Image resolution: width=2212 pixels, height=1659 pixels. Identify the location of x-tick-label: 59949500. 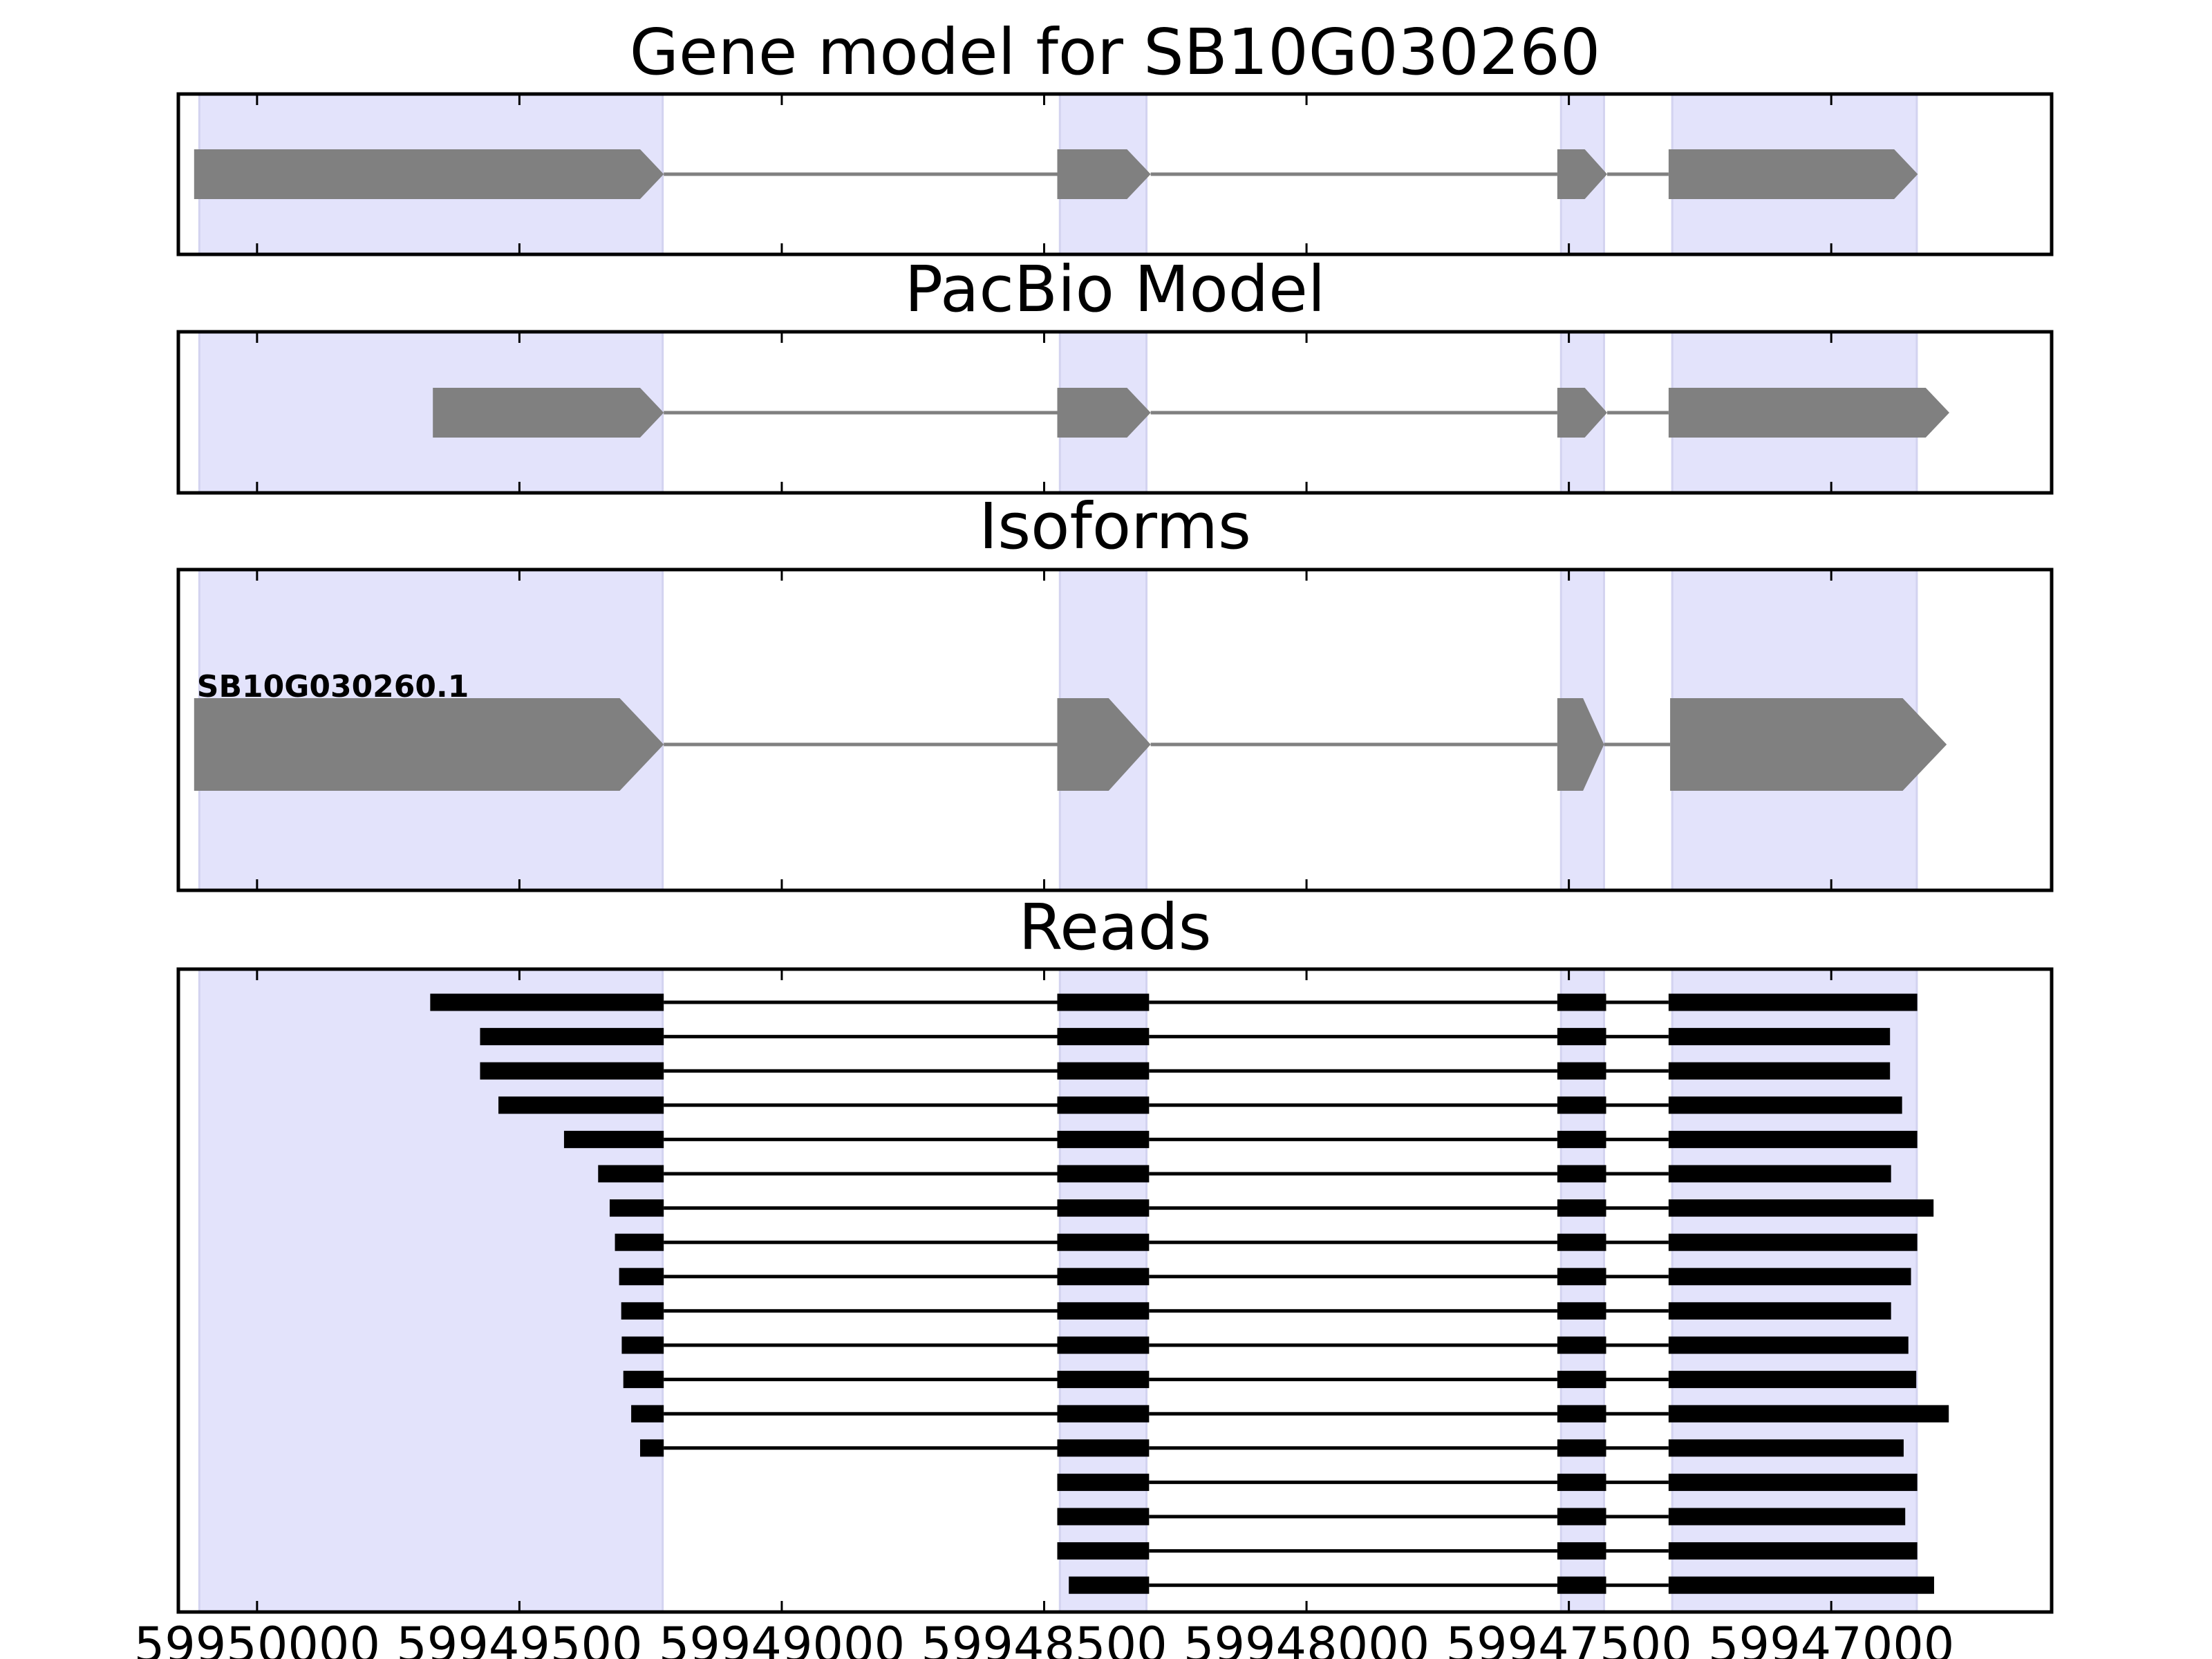
(519, 1638).